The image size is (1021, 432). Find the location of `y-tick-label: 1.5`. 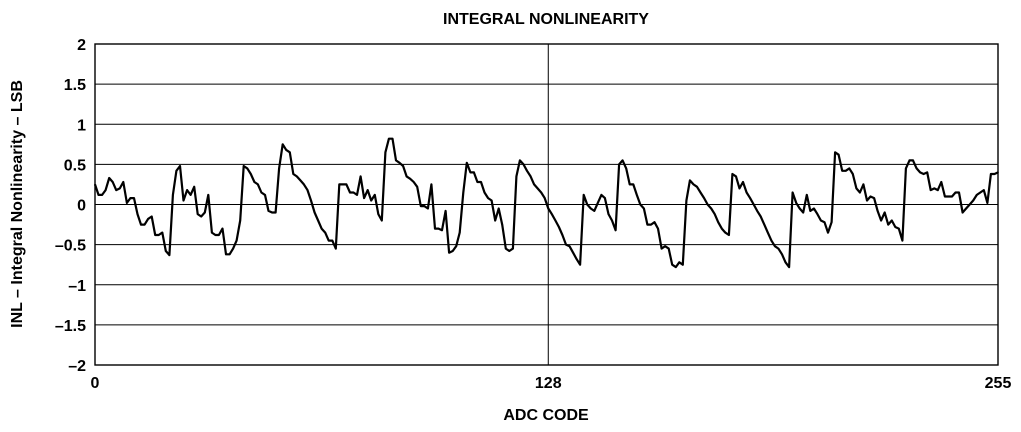

y-tick-label: 1.5 is located at coordinates (75, 85).